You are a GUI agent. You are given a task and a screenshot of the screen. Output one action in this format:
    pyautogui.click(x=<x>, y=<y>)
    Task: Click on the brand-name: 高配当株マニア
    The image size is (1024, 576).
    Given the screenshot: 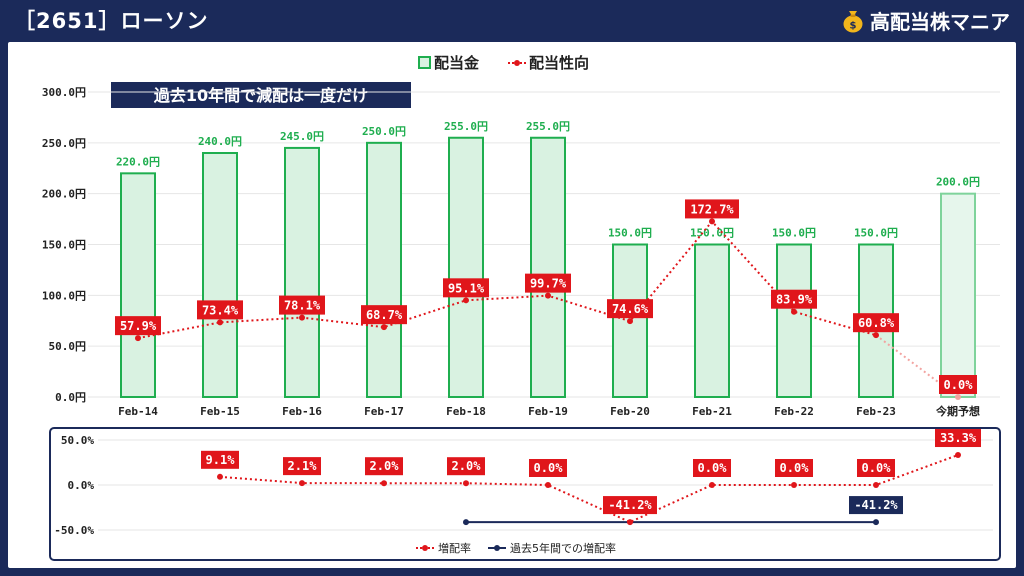 What is the action you would take?
    pyautogui.click(x=940, y=22)
    